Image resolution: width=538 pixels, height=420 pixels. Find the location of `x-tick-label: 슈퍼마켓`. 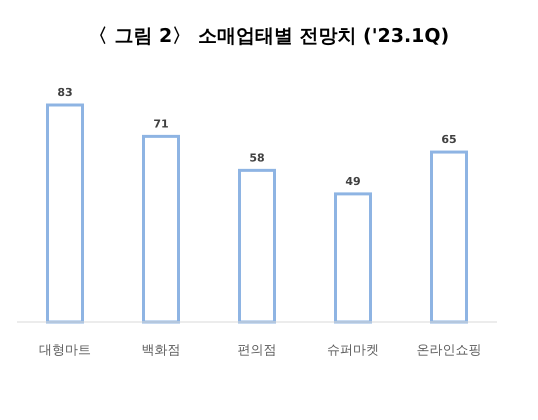

x-tick-label: 슈퍼마켓 is located at coordinates (353, 350).